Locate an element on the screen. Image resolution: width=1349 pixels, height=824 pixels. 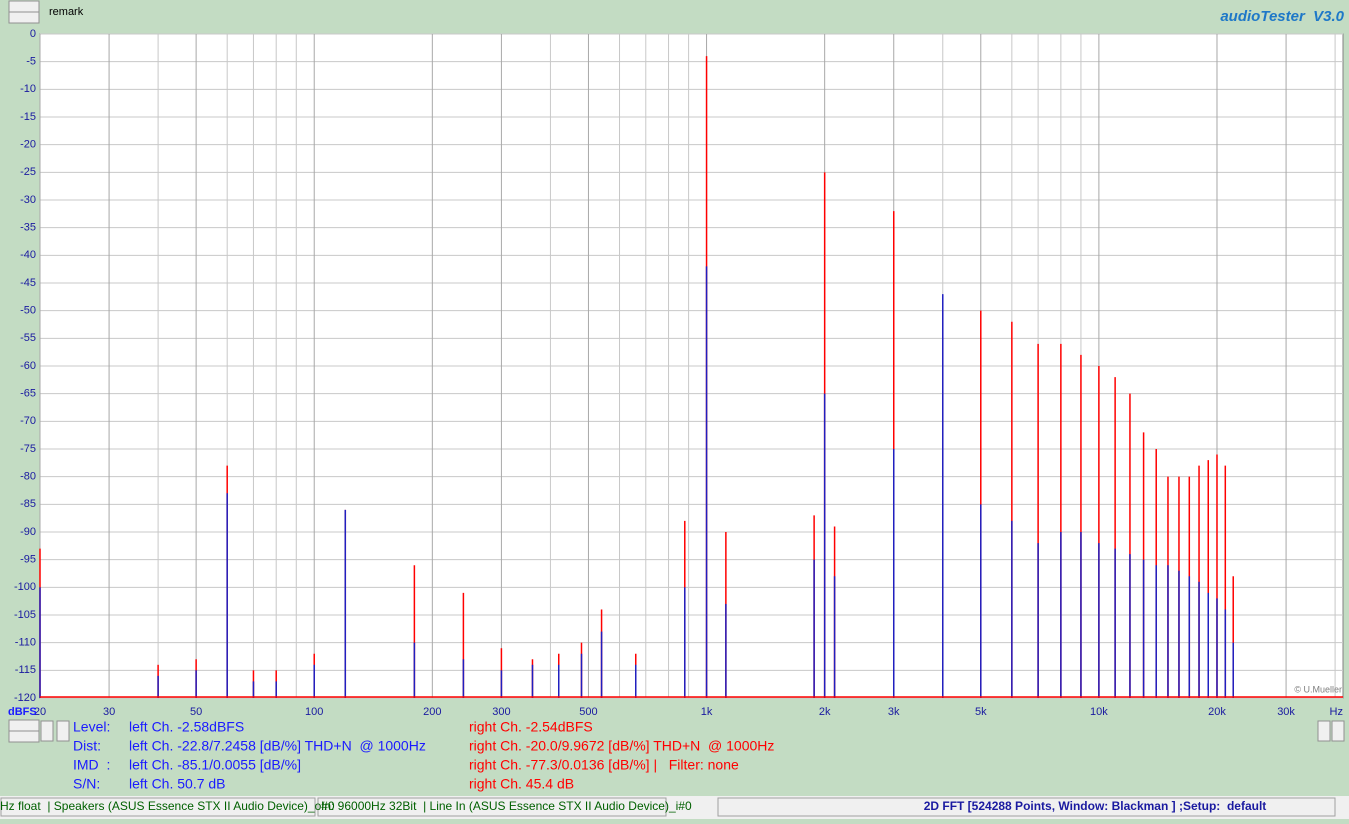
x-tick-label: 200 is located at coordinates (432, 712).